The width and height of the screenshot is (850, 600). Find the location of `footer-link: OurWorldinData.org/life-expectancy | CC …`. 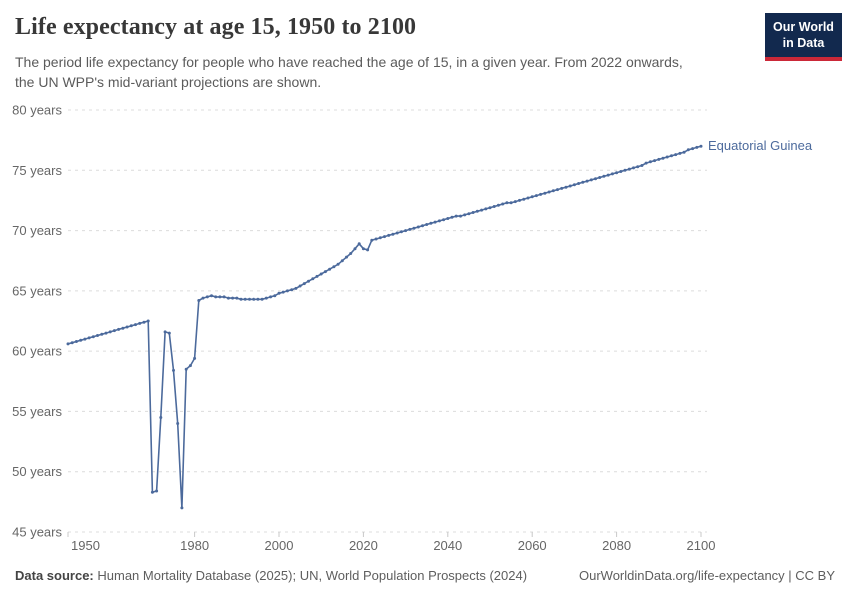

footer-link: OurWorldinData.org/life-expectancy | CC … is located at coordinates (706, 575).